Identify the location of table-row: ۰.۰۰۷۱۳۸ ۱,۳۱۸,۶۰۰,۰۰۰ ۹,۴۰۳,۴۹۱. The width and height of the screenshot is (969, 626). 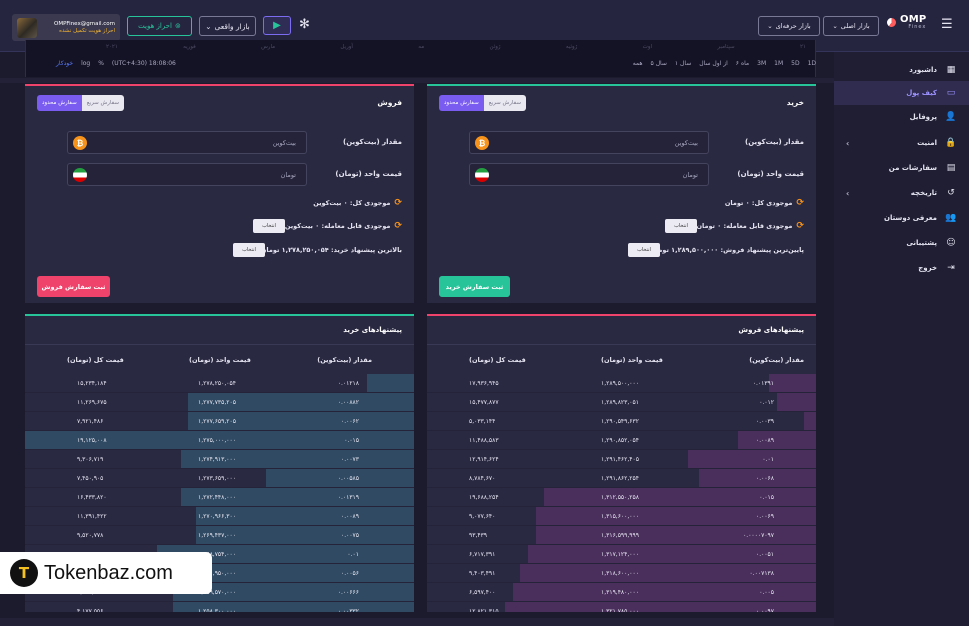
(621, 573).